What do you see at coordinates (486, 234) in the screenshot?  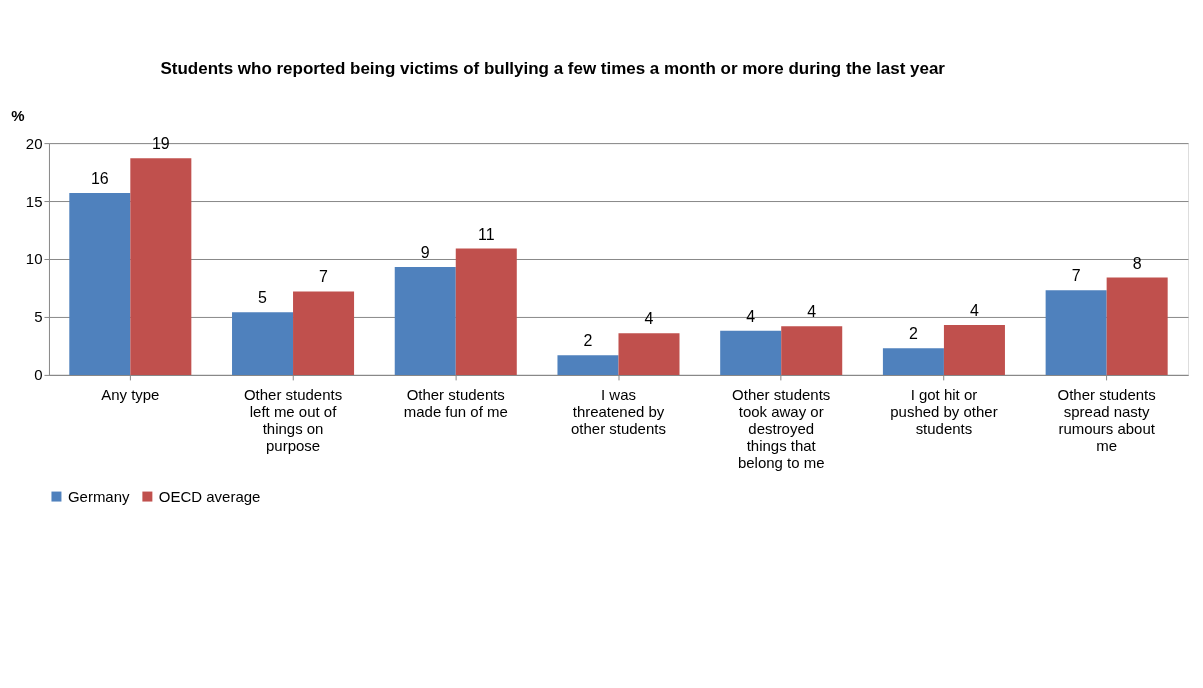 I see `data-label: 11` at bounding box center [486, 234].